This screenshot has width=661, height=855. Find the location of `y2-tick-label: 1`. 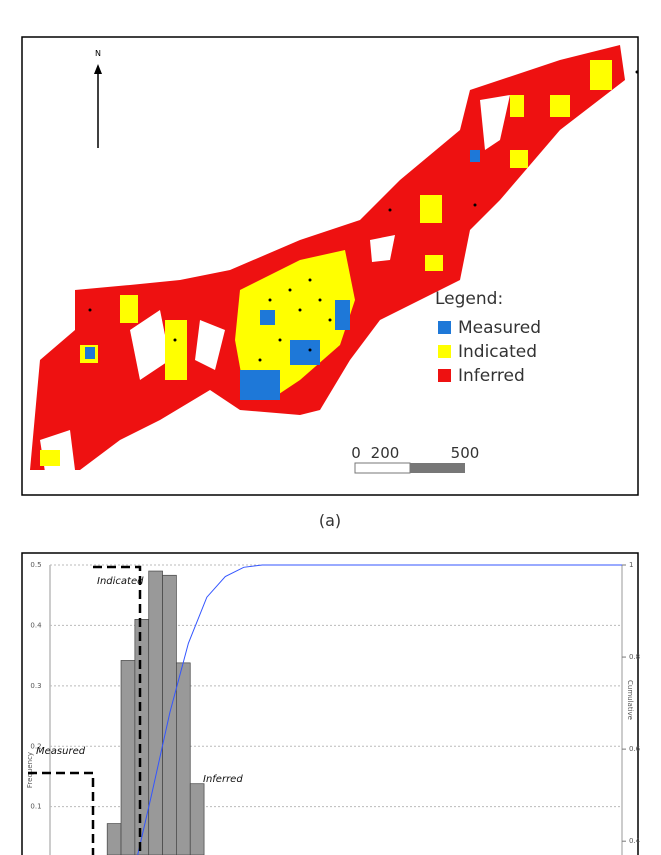

y2-tick-label: 1 is located at coordinates (631, 565).